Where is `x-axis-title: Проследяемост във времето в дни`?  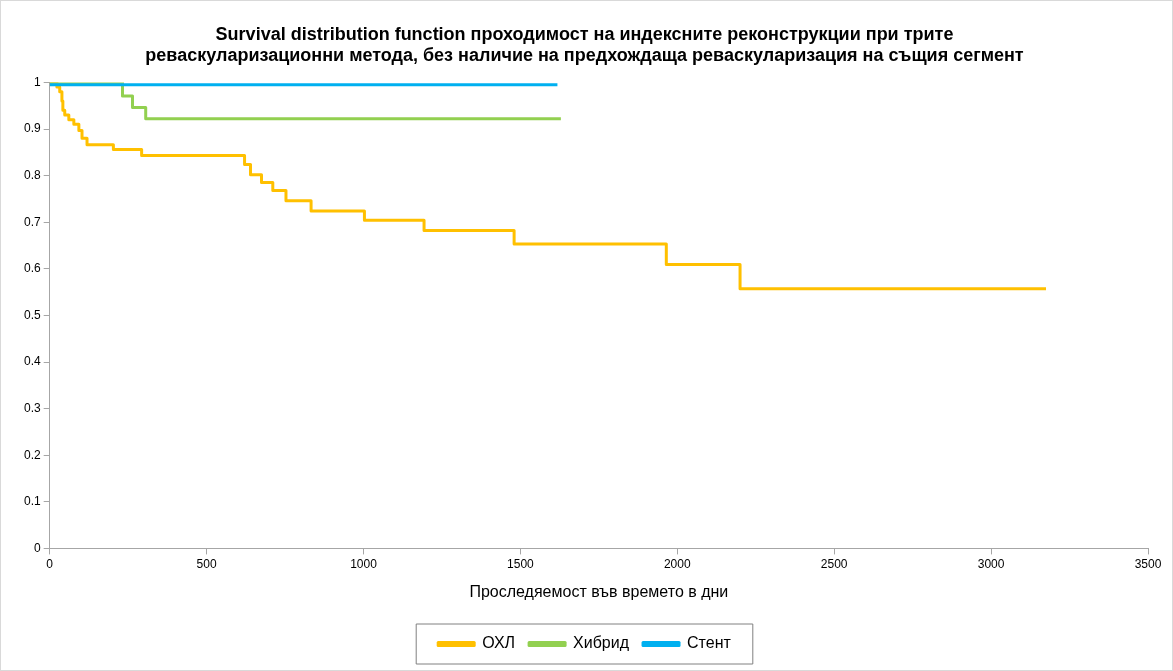
x-axis-title: Проследяемост във времето в дни is located at coordinates (599, 591).